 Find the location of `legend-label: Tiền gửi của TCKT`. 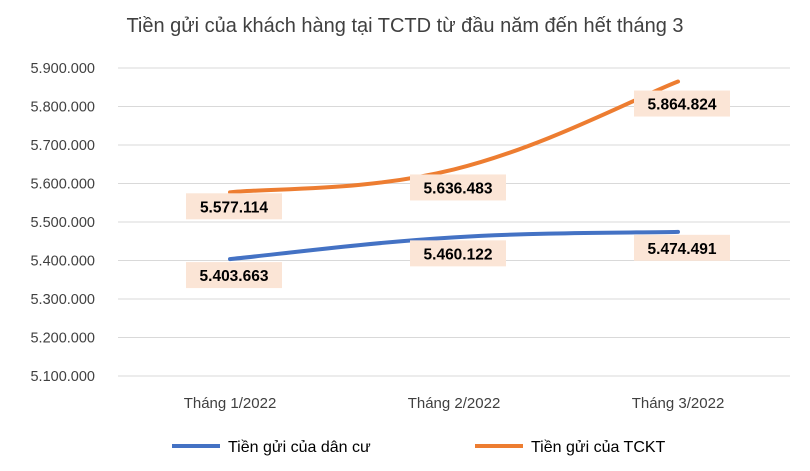

legend-label: Tiền gửi của TCKT is located at coordinates (598, 447).